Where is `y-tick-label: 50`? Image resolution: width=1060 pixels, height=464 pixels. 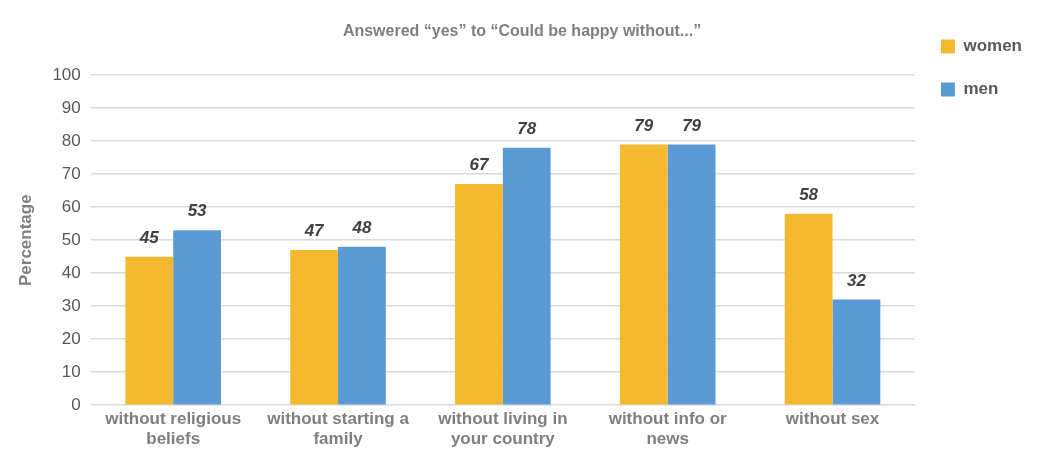 y-tick-label: 50 is located at coordinates (71, 239).